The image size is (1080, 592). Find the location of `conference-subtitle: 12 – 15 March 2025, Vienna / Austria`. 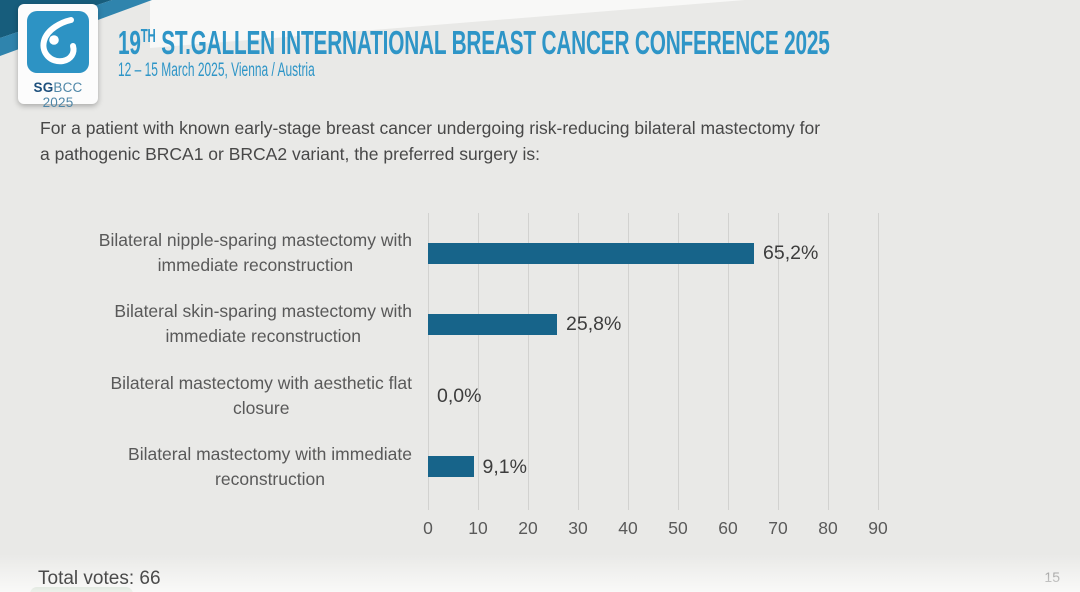

conference-subtitle: 12 – 15 March 2025, Vienna / Austria is located at coordinates (216, 70).